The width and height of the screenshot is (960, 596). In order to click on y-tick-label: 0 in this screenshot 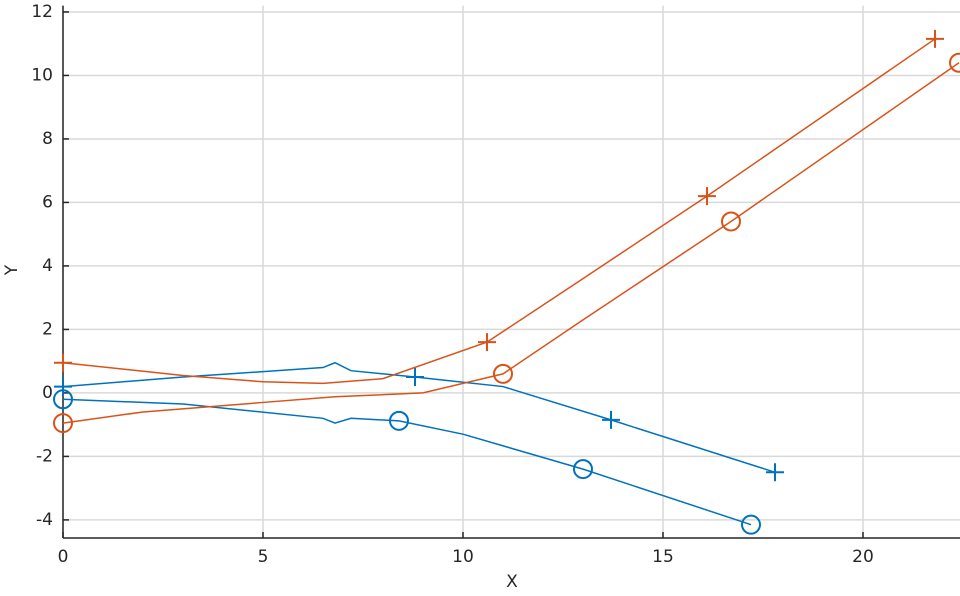, I will do `click(47, 393)`.